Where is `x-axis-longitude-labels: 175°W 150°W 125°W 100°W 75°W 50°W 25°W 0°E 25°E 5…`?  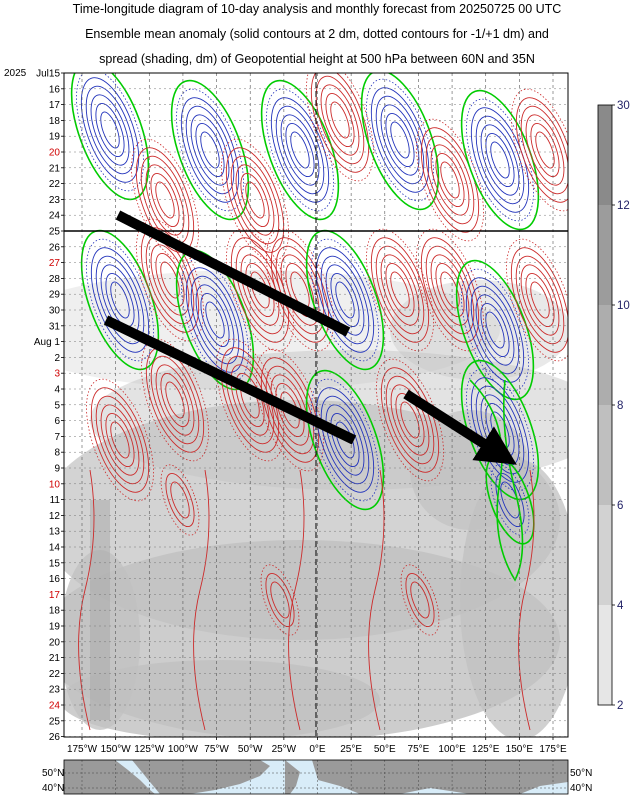 x-axis-longitude-labels: 175°W 150°W 125°W 100°W 75°W 50°W 25°W 0°E 25°E 5… is located at coordinates (317, 746).